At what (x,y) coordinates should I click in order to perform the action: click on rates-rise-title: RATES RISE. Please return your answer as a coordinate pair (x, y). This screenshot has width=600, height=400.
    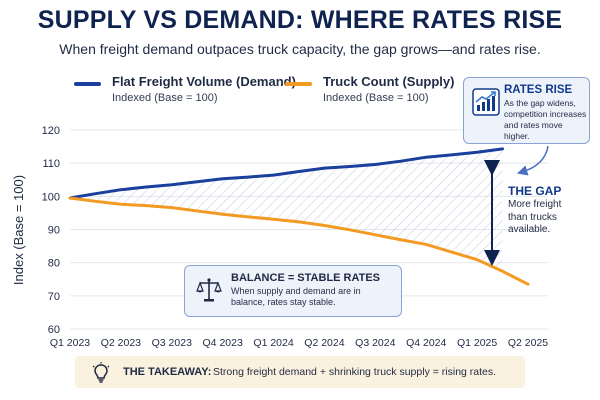
    Looking at the image, I should click on (538, 90).